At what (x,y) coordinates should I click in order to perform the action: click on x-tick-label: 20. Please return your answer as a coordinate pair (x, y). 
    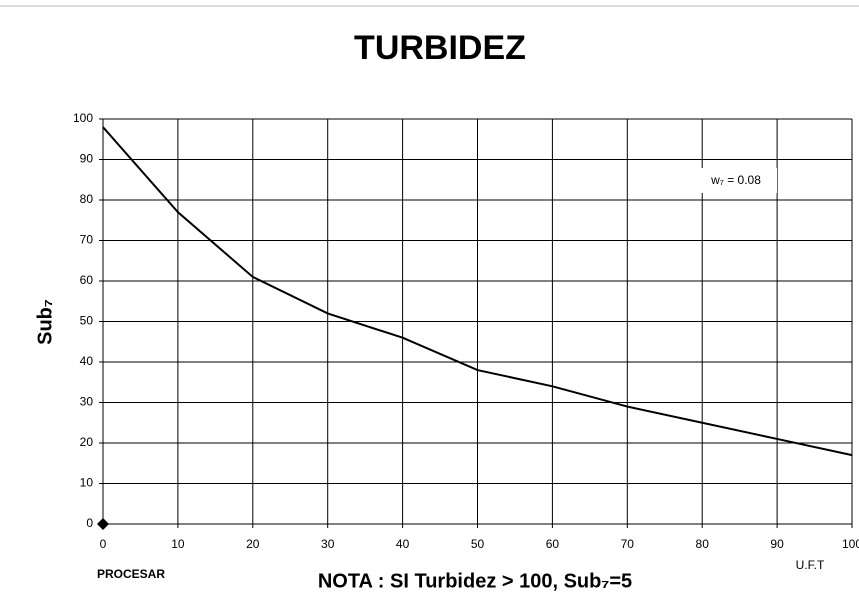
    Looking at the image, I should click on (253, 544).